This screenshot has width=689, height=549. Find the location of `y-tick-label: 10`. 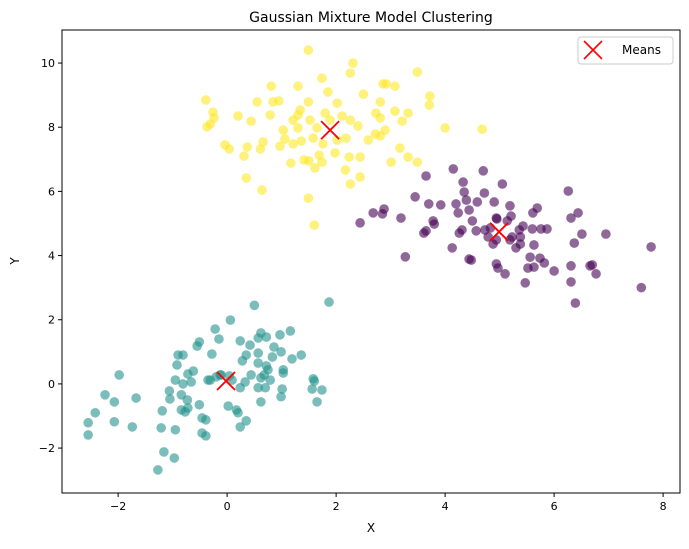

y-tick-label: 10 is located at coordinates (48, 63).